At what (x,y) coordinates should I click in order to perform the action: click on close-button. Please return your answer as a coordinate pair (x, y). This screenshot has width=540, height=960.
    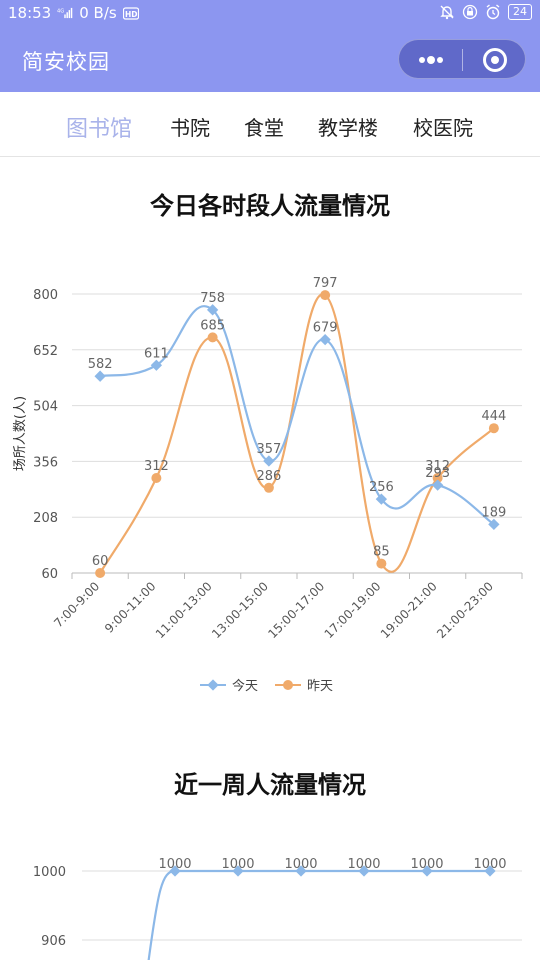
    Looking at the image, I should click on (494, 60).